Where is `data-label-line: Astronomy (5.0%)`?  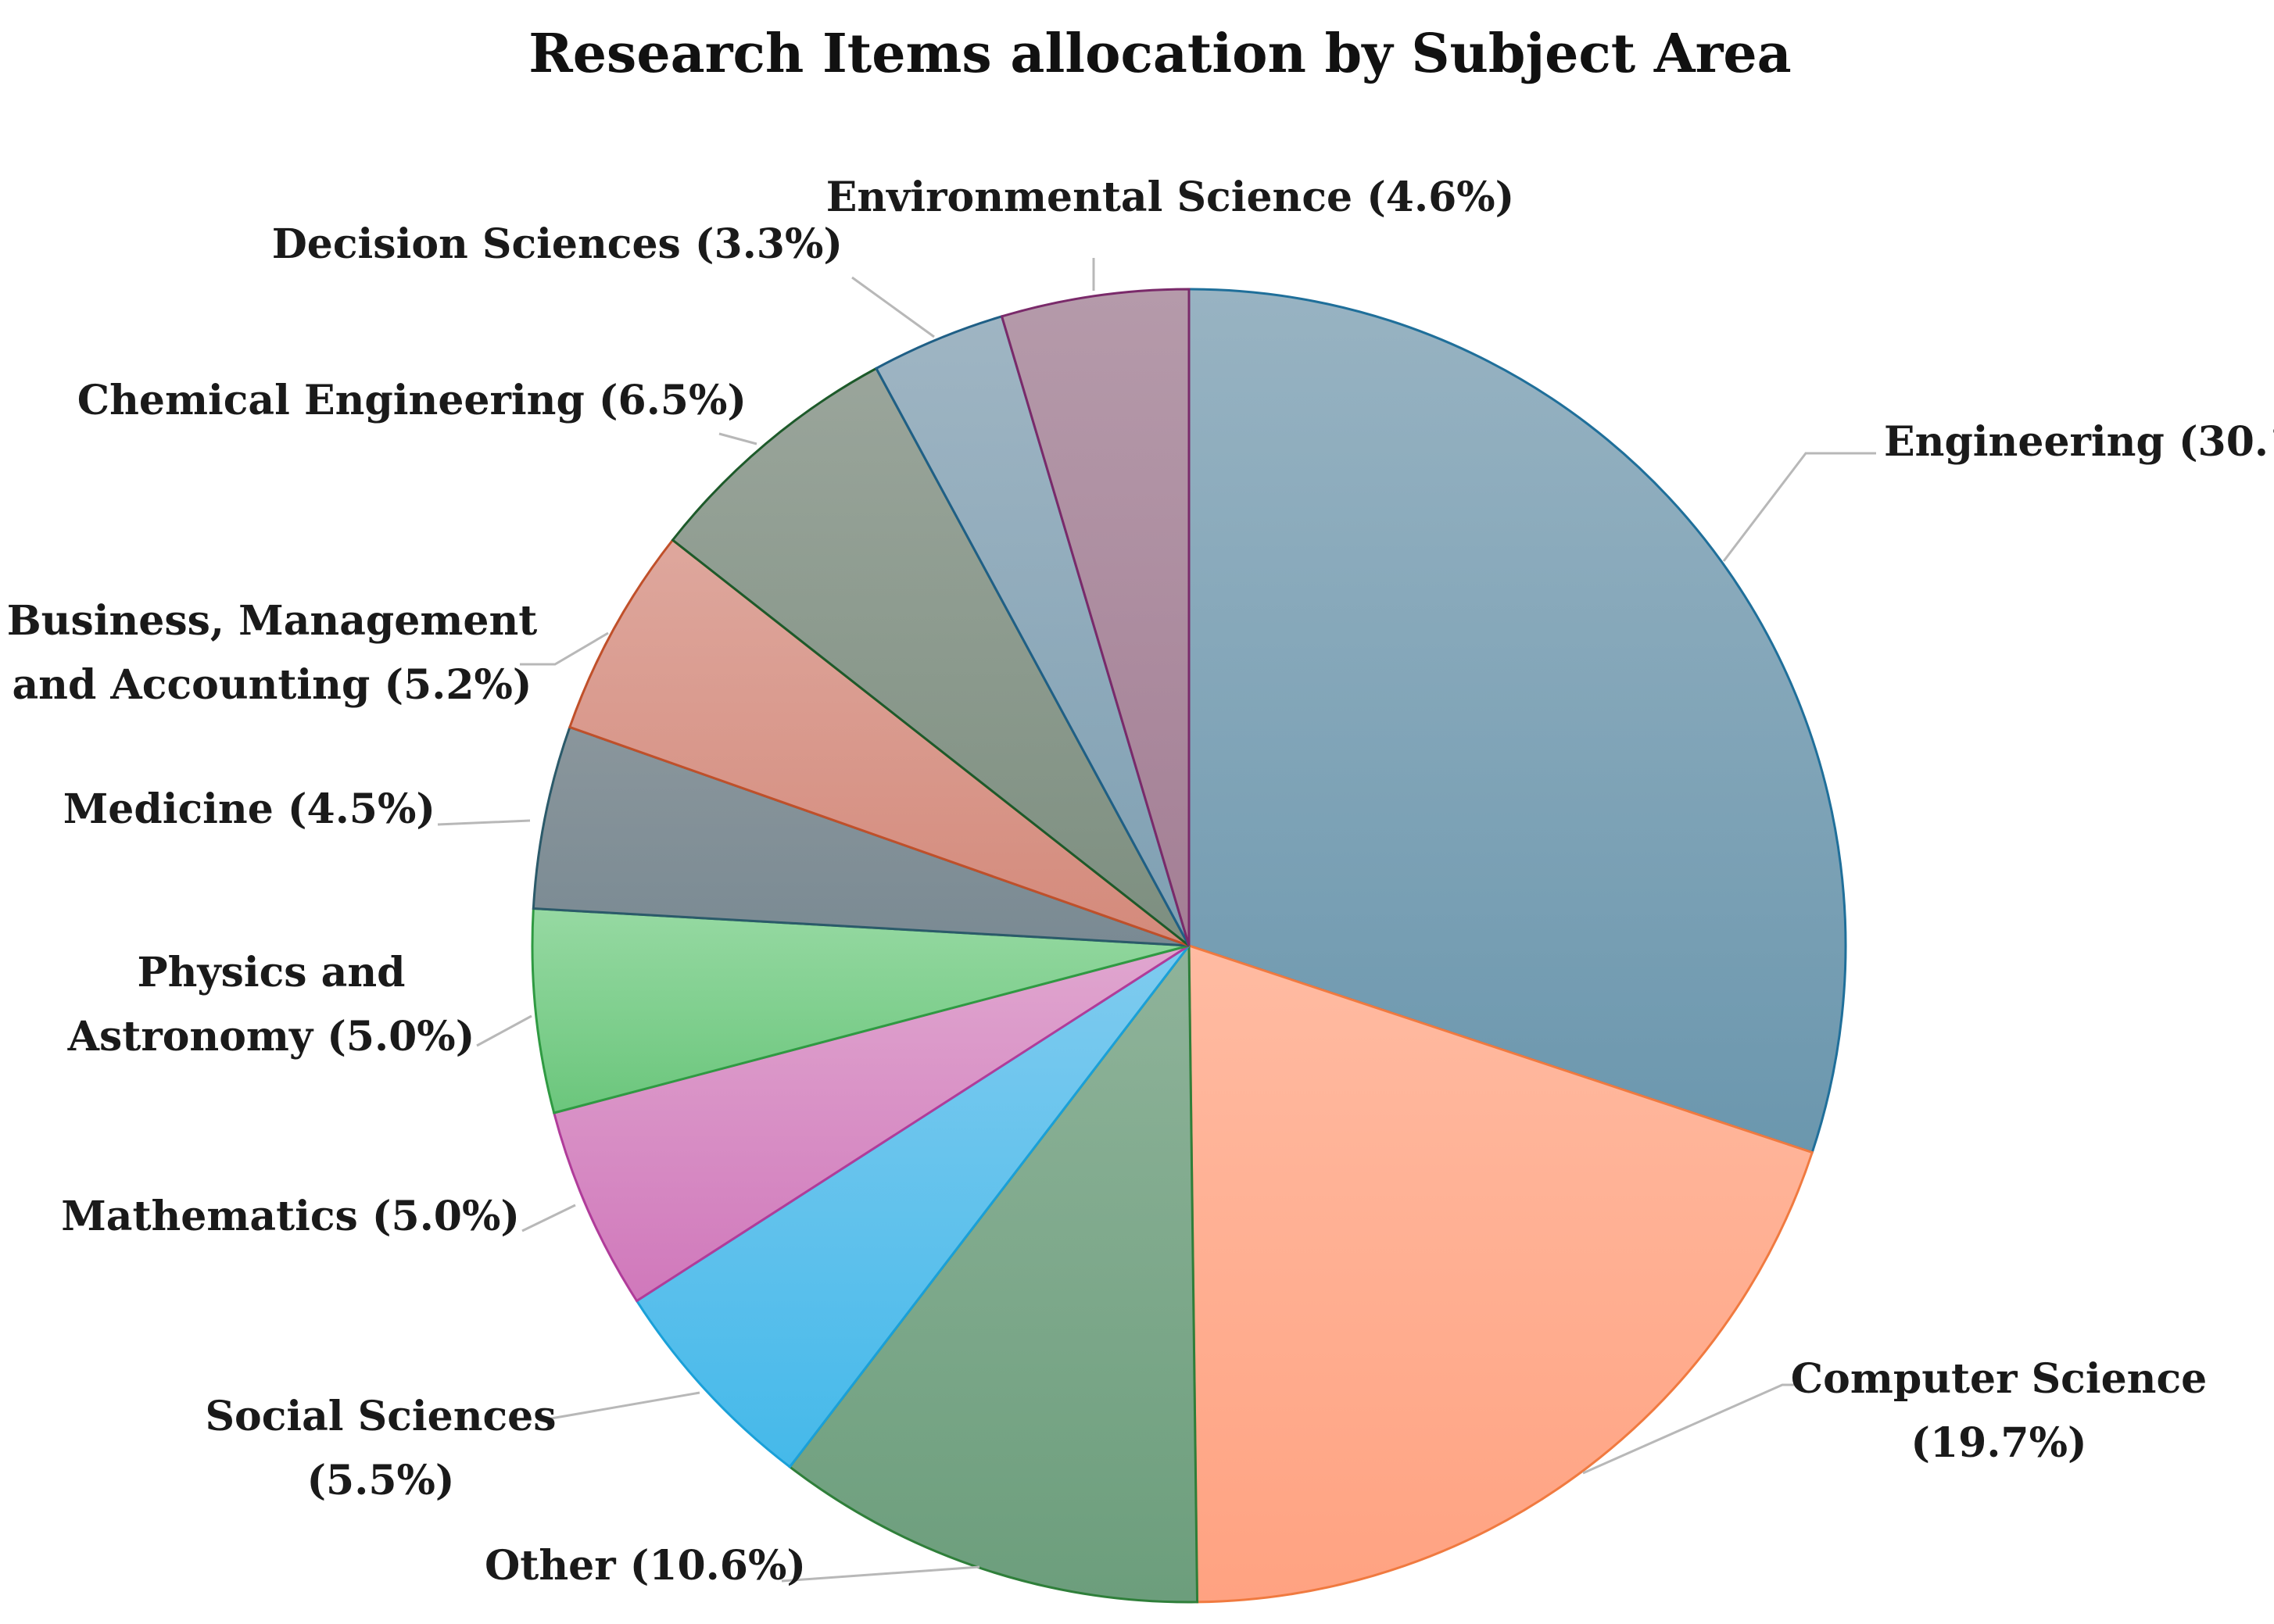 data-label-line: Astronomy (5.0%) is located at coordinates (271, 1037).